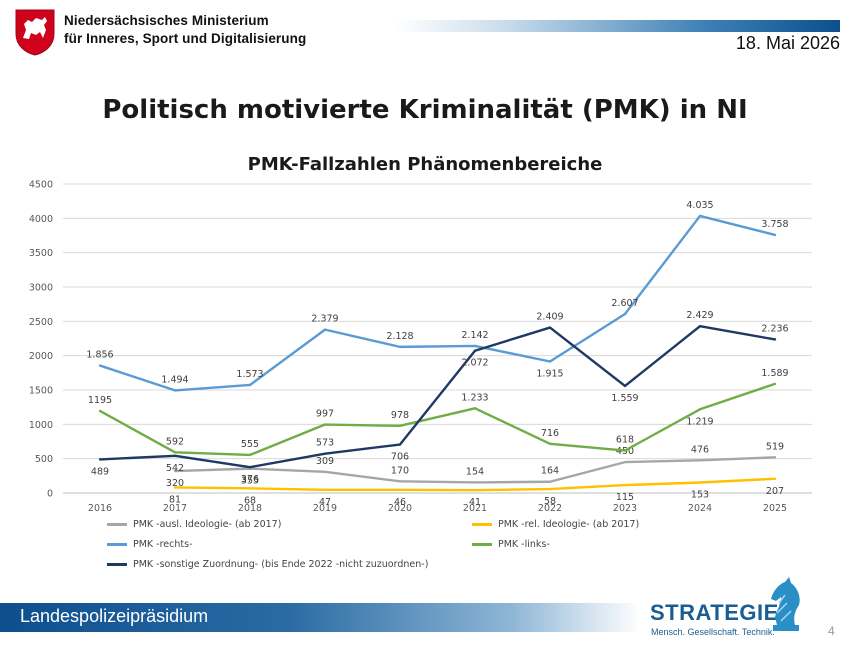  I want to click on x-tick-label: 2019, so click(325, 508).